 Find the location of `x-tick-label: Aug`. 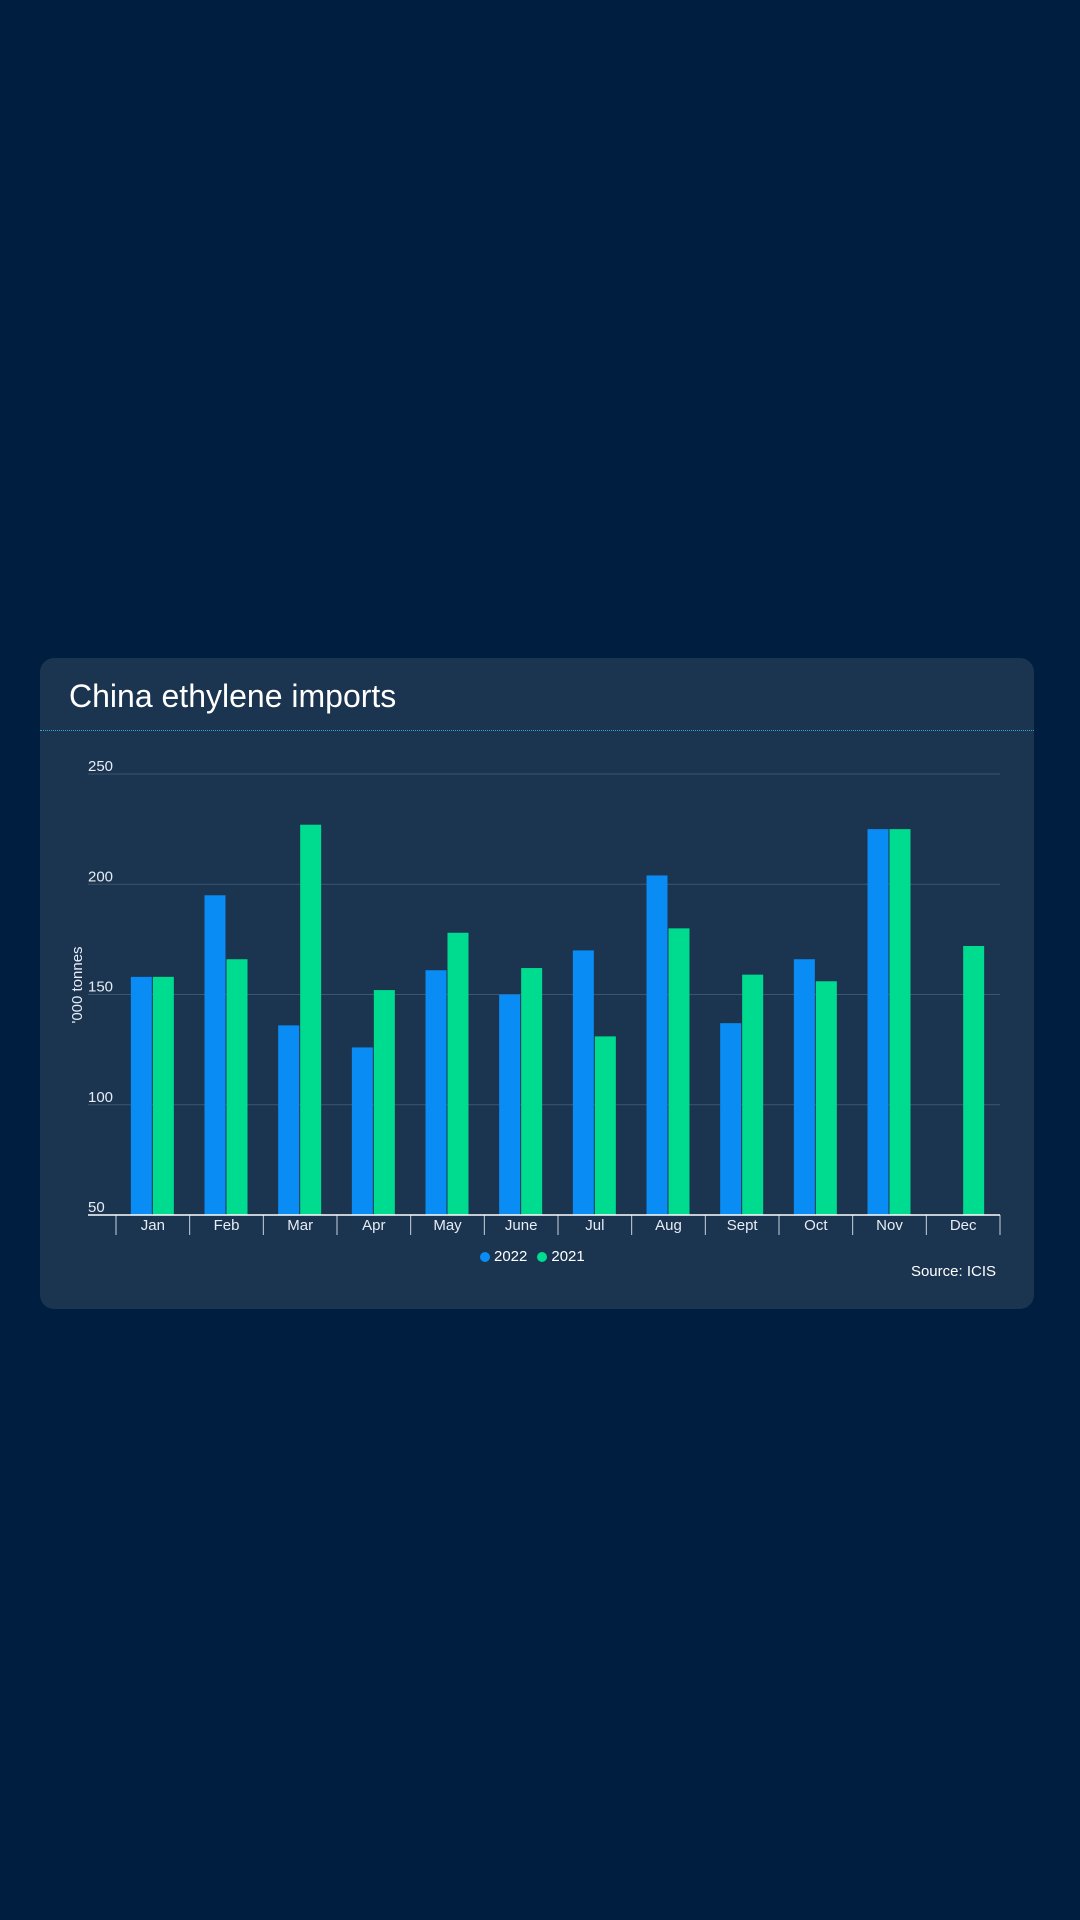

x-tick-label: Aug is located at coordinates (668, 1225).